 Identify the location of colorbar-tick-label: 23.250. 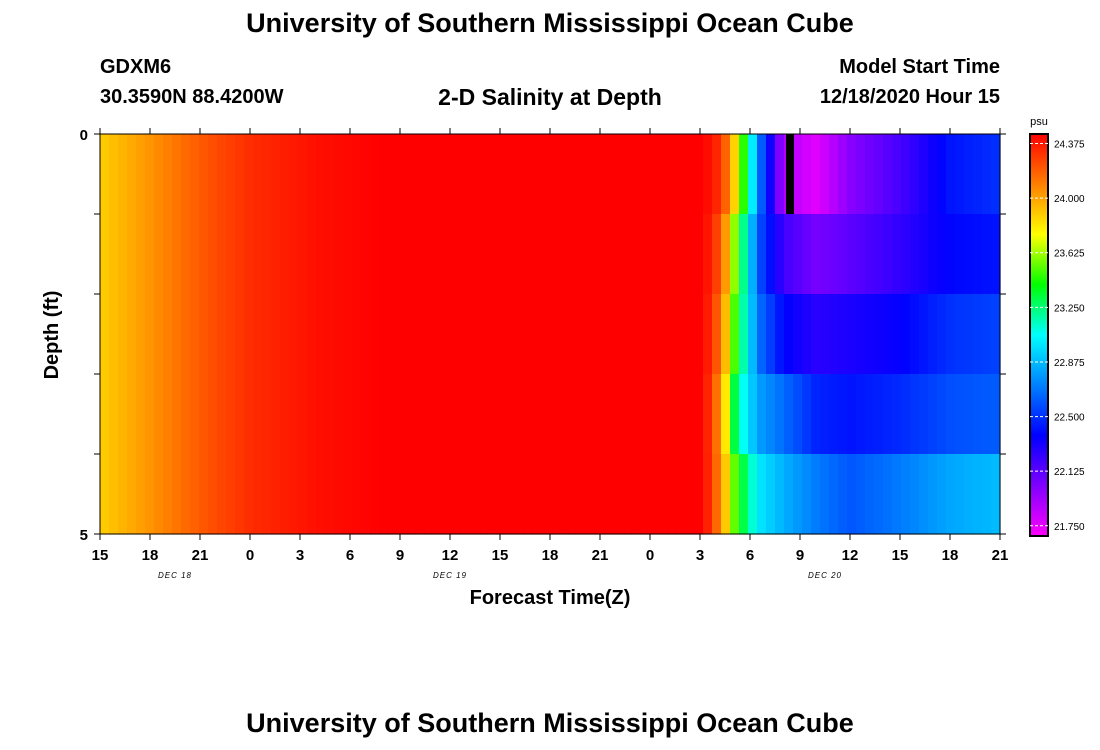
(1069, 308).